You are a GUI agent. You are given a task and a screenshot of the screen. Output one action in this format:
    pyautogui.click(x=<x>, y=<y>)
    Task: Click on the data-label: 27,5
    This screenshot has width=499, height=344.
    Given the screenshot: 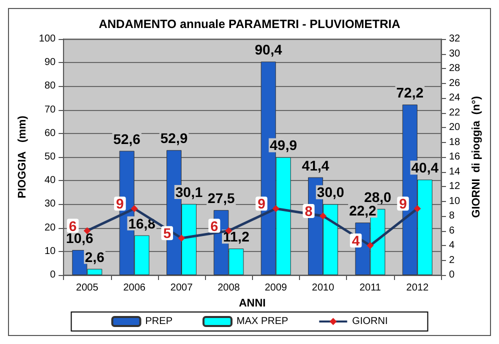 What is the action you would take?
    pyautogui.click(x=222, y=198)
    